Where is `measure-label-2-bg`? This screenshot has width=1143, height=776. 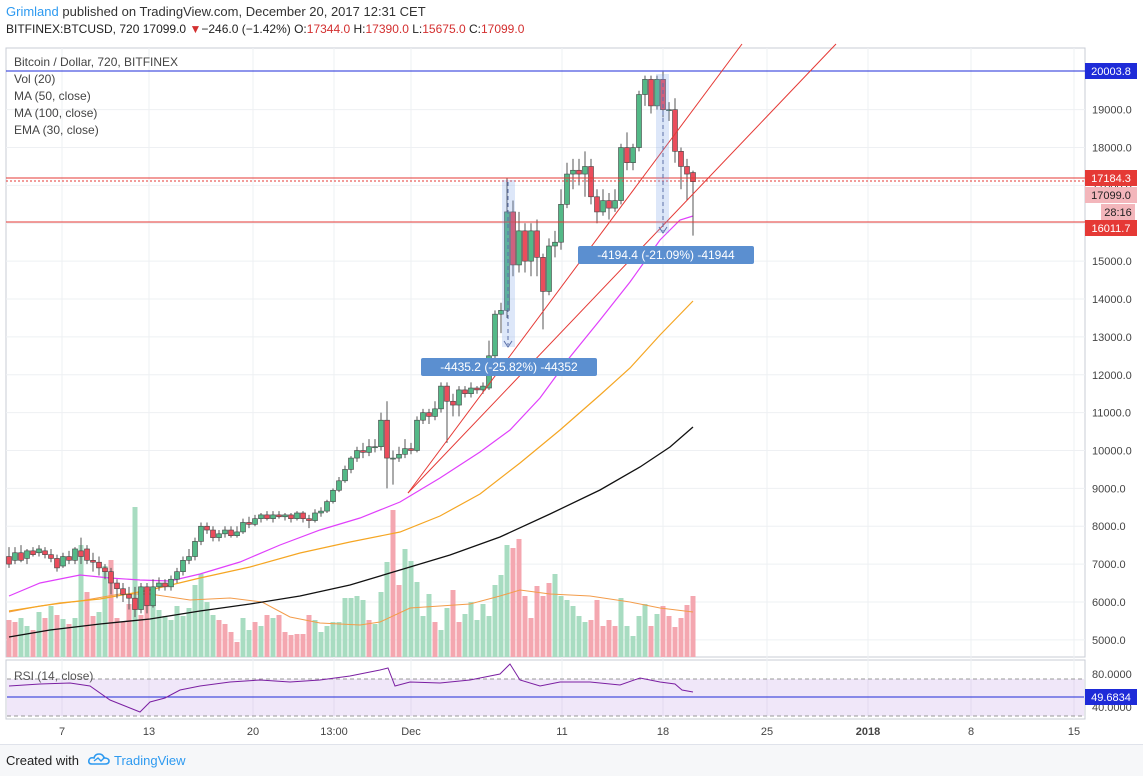 measure-label-2-bg is located at coordinates (666, 255).